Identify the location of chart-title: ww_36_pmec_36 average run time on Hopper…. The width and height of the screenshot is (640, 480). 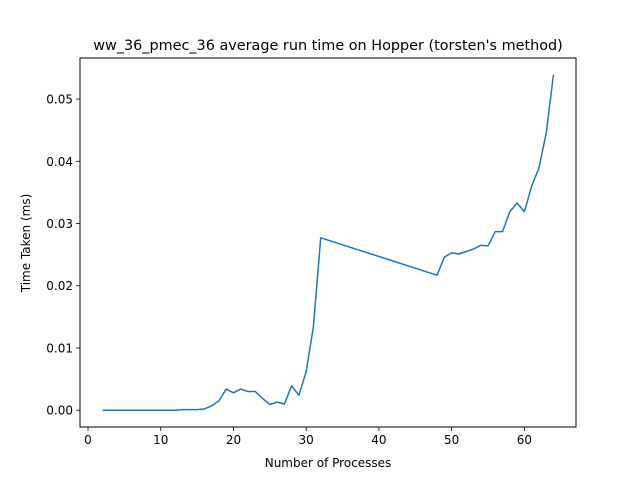
(328, 46).